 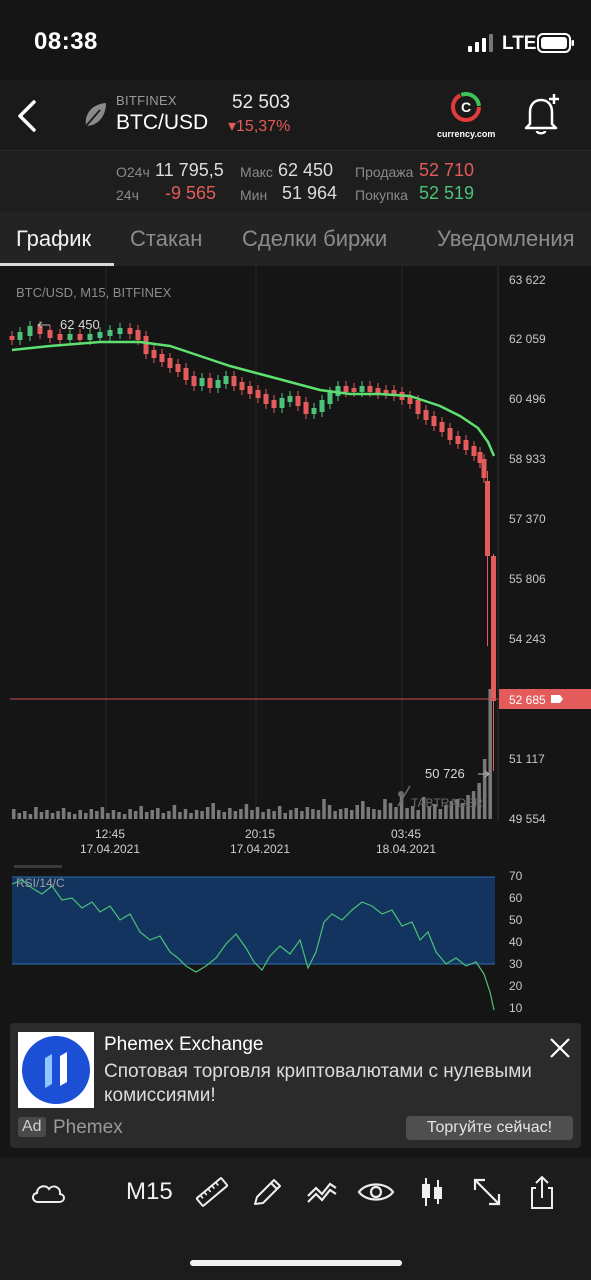 I want to click on price-tick-label: 58 933, so click(x=527, y=459).